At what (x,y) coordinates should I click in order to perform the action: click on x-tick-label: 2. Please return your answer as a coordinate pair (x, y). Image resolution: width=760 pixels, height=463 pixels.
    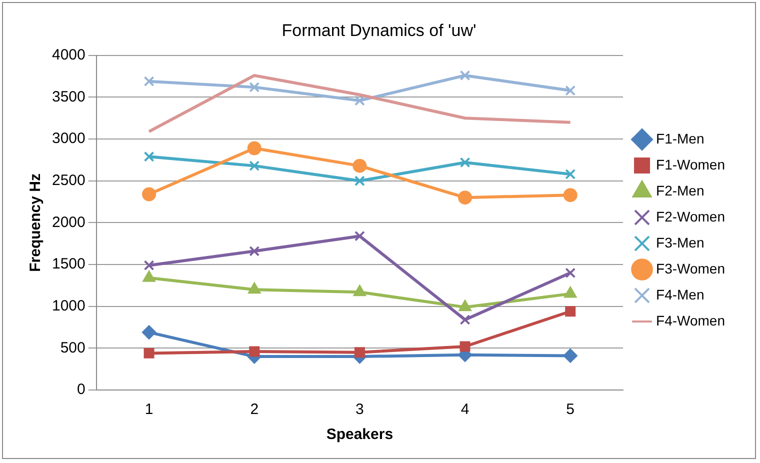
    Looking at the image, I should click on (254, 409).